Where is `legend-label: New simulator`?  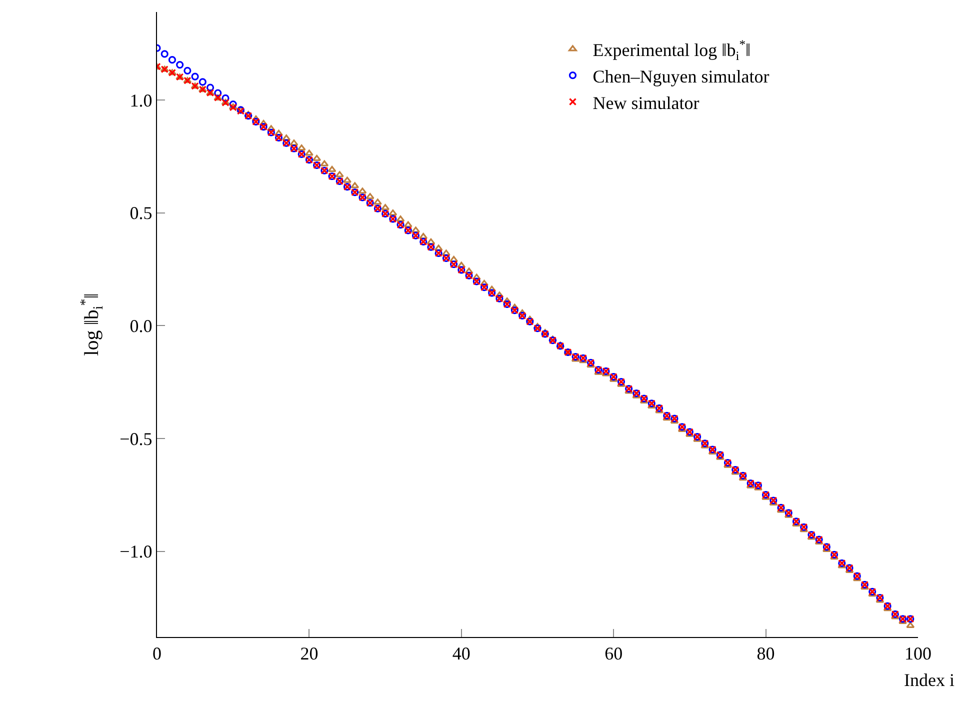 legend-label: New simulator is located at coordinates (646, 102).